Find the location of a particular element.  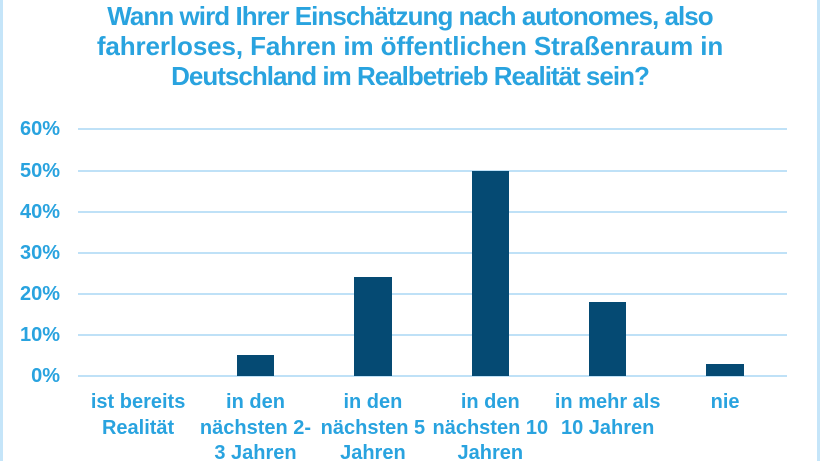

gridline-50% is located at coordinates (432, 170).